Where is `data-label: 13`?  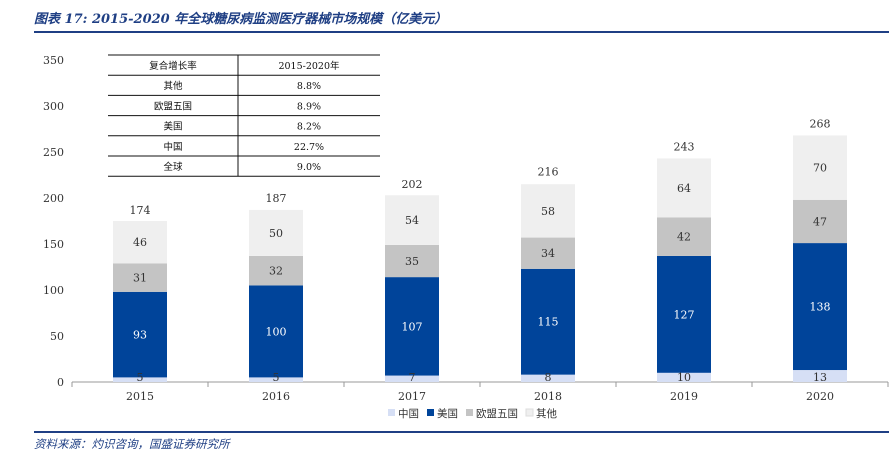
data-label: 13 is located at coordinates (820, 377).